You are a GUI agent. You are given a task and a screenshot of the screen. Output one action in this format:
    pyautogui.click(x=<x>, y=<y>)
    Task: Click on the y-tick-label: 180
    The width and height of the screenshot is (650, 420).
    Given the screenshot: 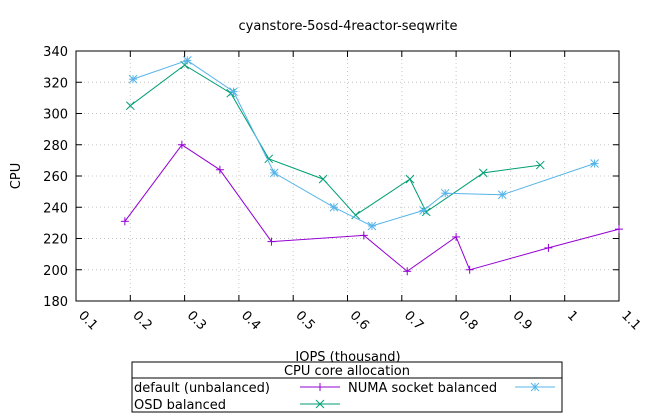 What is the action you would take?
    pyautogui.click(x=55, y=302)
    